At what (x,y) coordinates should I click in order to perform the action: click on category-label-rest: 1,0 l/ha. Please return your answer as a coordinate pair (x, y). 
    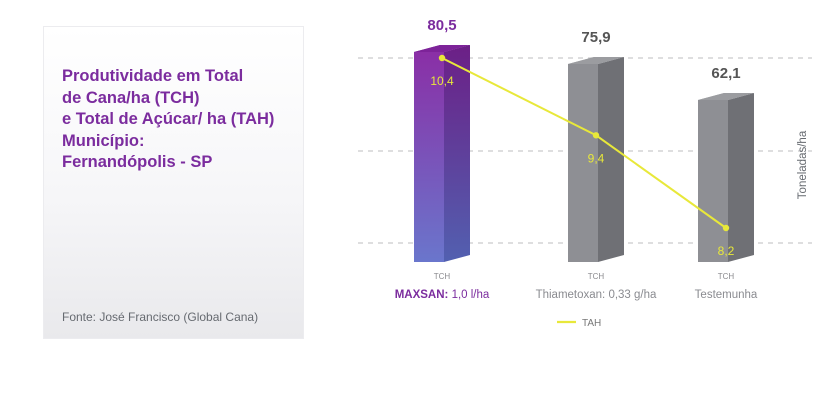
    Looking at the image, I should click on (469, 295).